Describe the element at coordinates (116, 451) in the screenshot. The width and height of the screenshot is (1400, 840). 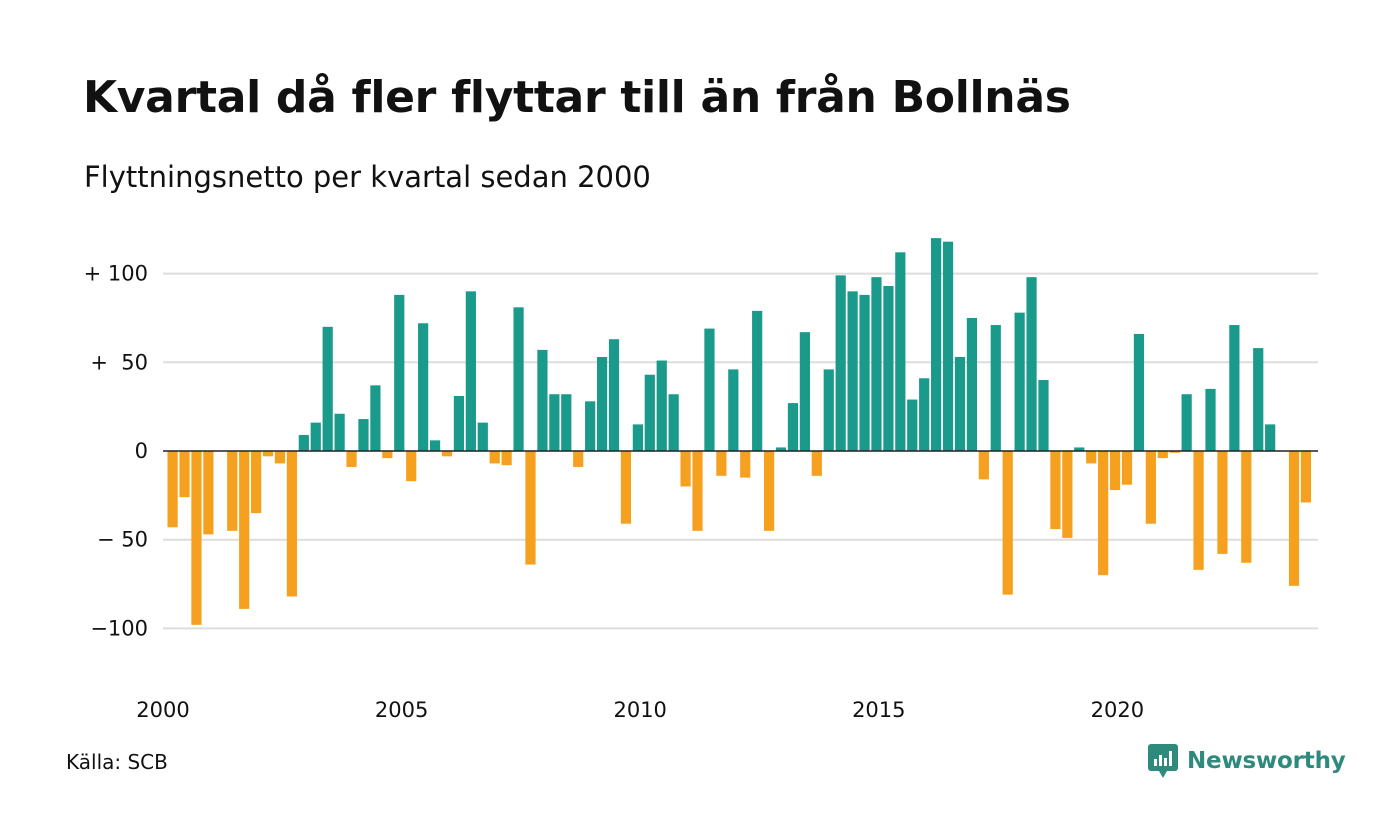
I see `y-axis-labels: + 100 + 50 0 − 50 −100` at that location.